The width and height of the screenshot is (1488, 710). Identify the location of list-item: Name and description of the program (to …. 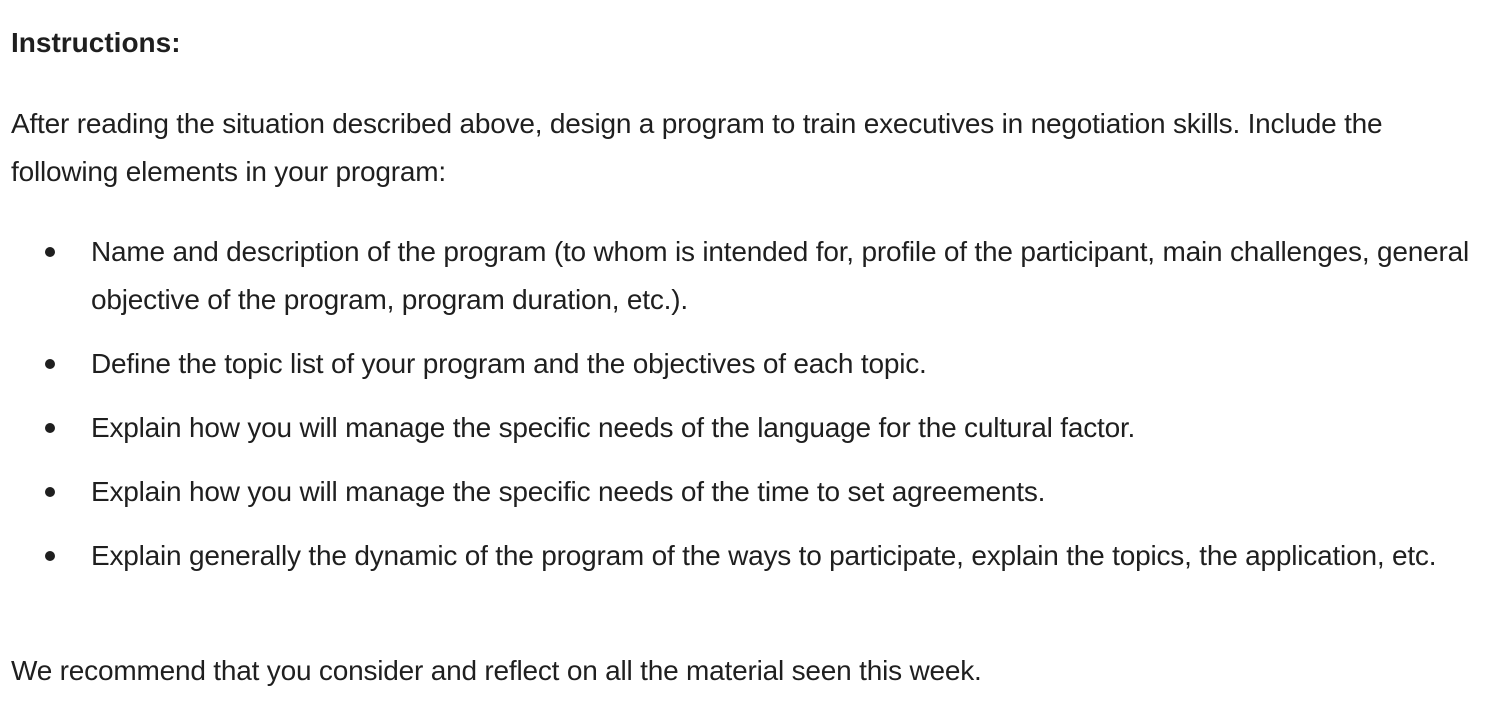
(741, 276).